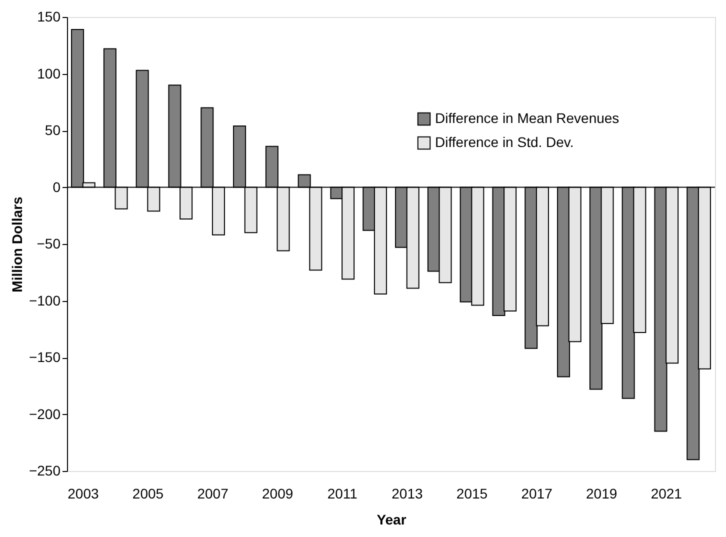 Image resolution: width=726 pixels, height=537 pixels. I want to click on y-tick-label: −150, so click(44, 357).